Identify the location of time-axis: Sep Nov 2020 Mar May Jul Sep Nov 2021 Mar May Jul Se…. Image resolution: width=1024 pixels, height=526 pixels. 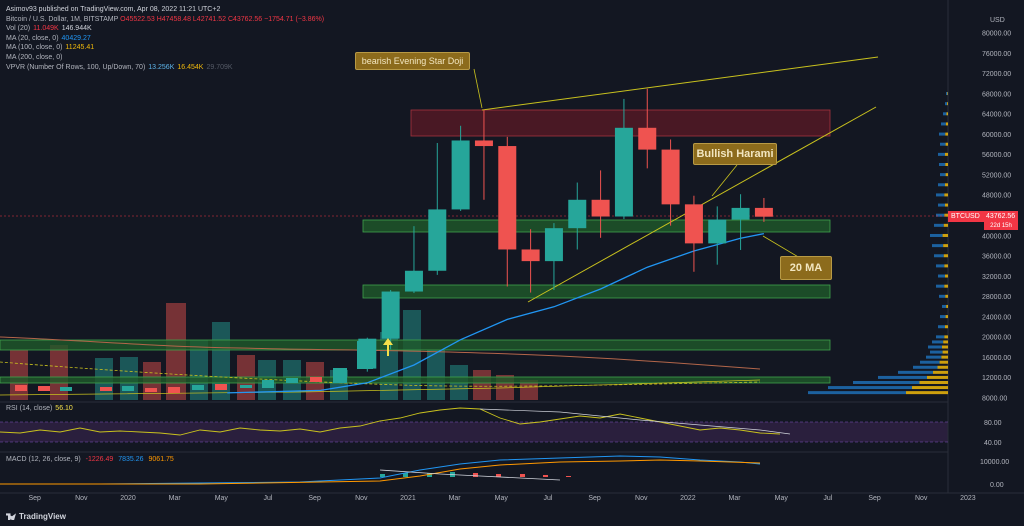
(501, 498).